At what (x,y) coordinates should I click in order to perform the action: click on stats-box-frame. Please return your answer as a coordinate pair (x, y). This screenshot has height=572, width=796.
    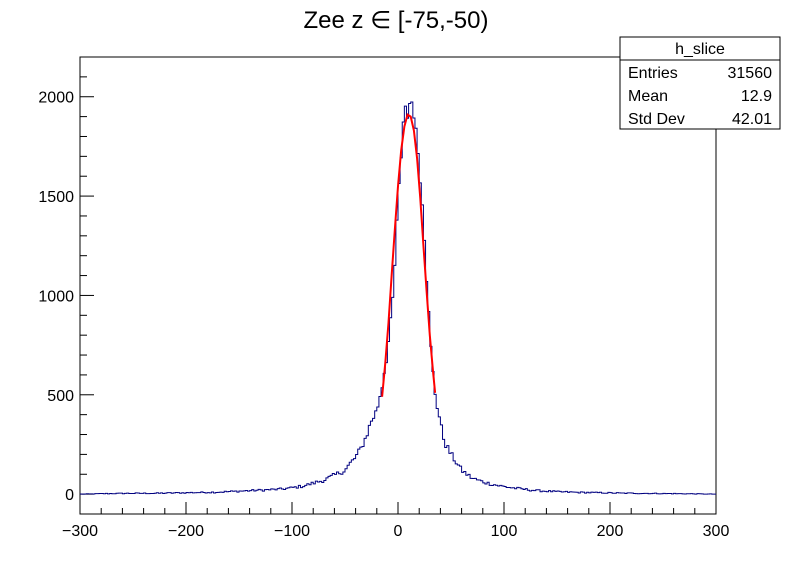
    Looking at the image, I should click on (700, 83).